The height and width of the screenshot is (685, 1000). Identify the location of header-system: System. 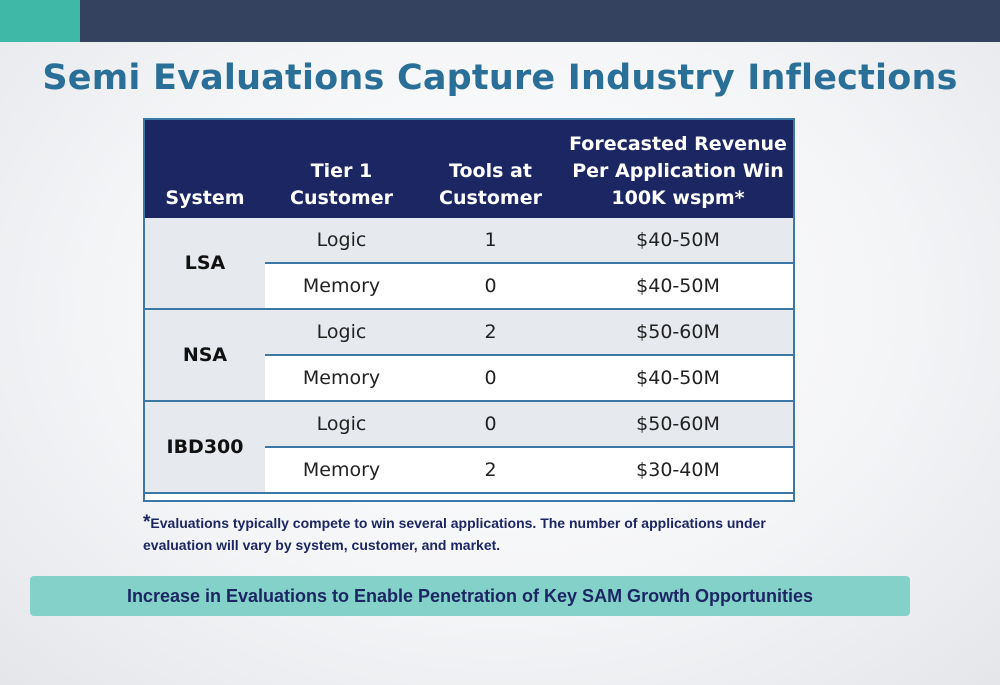
(205, 198).